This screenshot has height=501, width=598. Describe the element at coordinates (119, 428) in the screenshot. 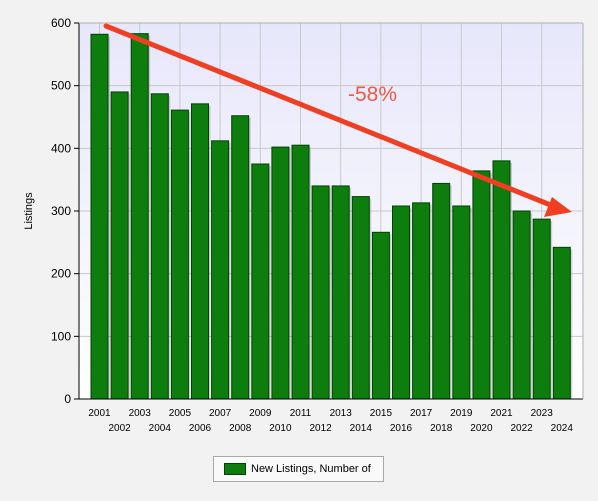

I see `x-tick-label: 2002` at that location.